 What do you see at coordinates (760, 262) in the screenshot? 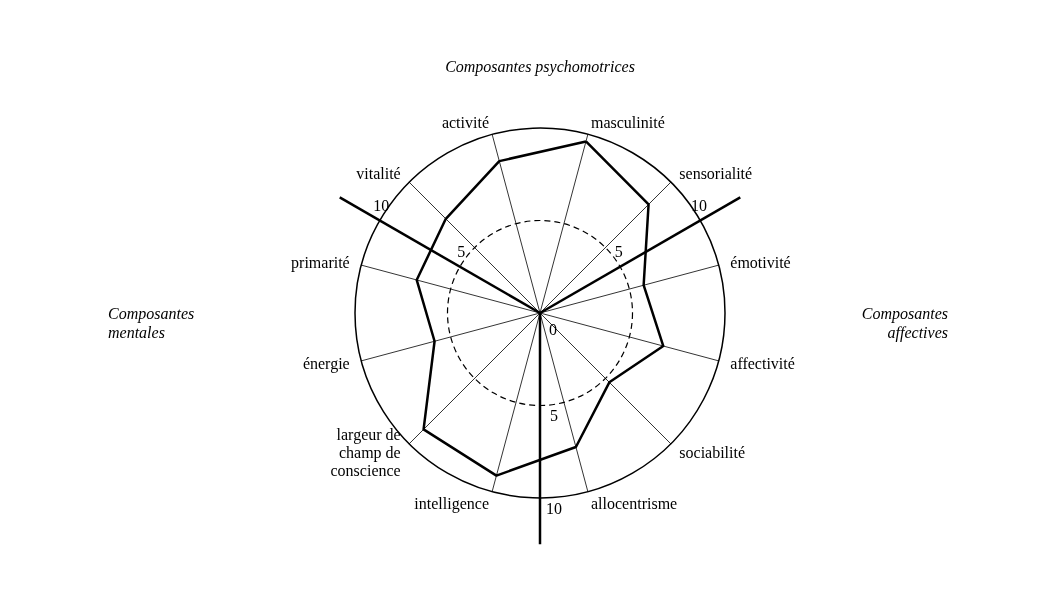
I see `spoke-label: émotivité` at bounding box center [760, 262].